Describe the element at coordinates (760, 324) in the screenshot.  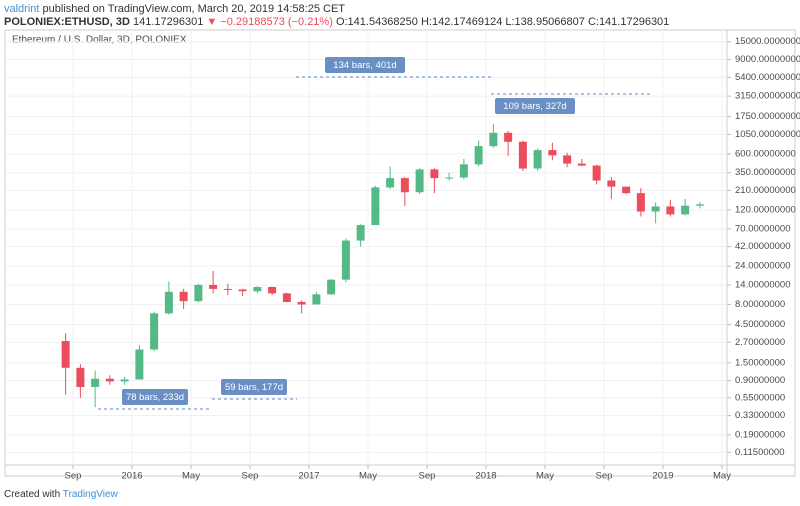
I see `y-tick-label: 4.50000000` at that location.